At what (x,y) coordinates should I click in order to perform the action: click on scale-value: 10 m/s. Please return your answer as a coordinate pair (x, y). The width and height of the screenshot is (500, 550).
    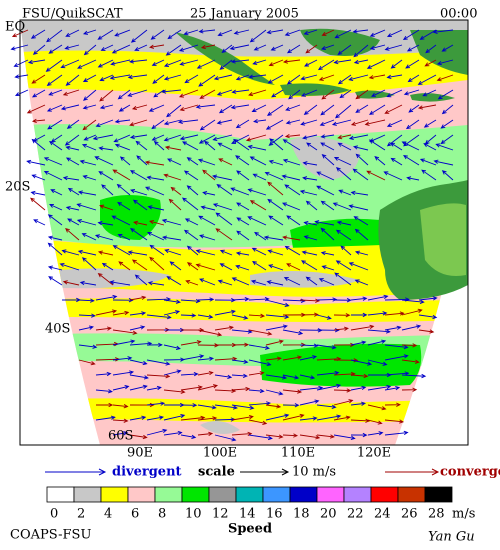
    Looking at the image, I should click on (314, 472).